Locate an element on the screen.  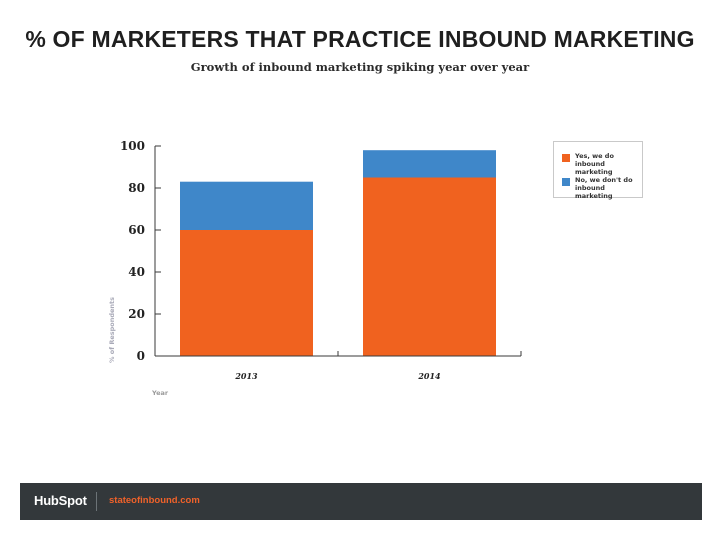
legend-swatch-no is located at coordinates (566, 182).